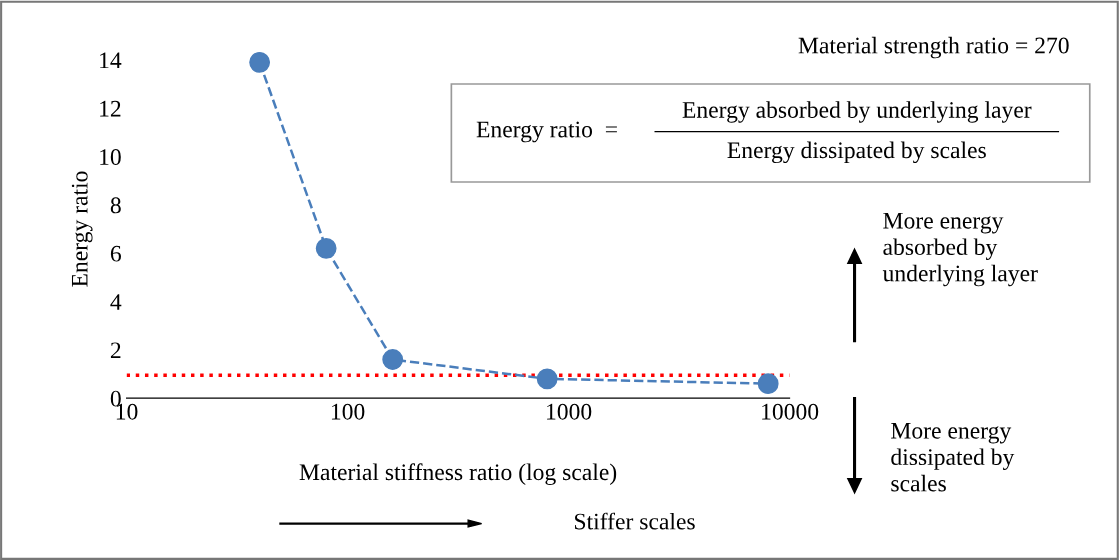 This screenshot has width=1120, height=560. I want to click on y-axis-title: Energy ratio, so click(82, 229).